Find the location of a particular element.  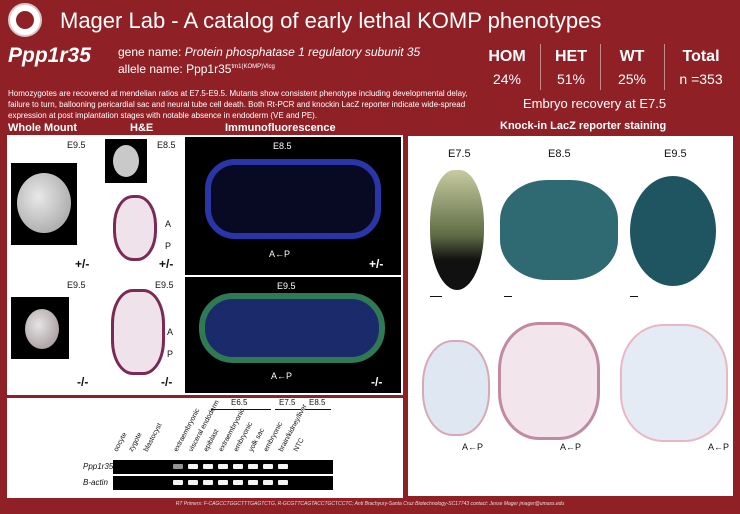

stat-het: HET 51% is located at coordinates (571, 67).